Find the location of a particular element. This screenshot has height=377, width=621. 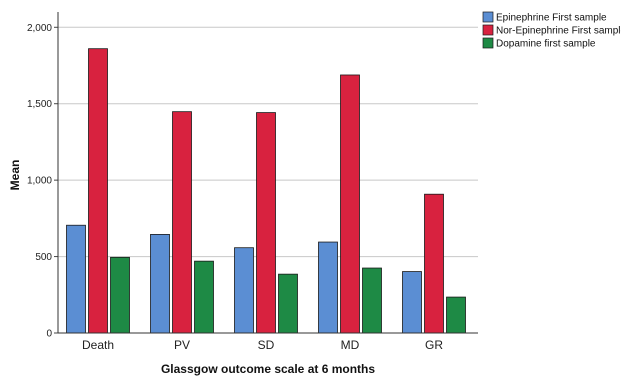

y-tick-label: 1,000 is located at coordinates (39, 181).